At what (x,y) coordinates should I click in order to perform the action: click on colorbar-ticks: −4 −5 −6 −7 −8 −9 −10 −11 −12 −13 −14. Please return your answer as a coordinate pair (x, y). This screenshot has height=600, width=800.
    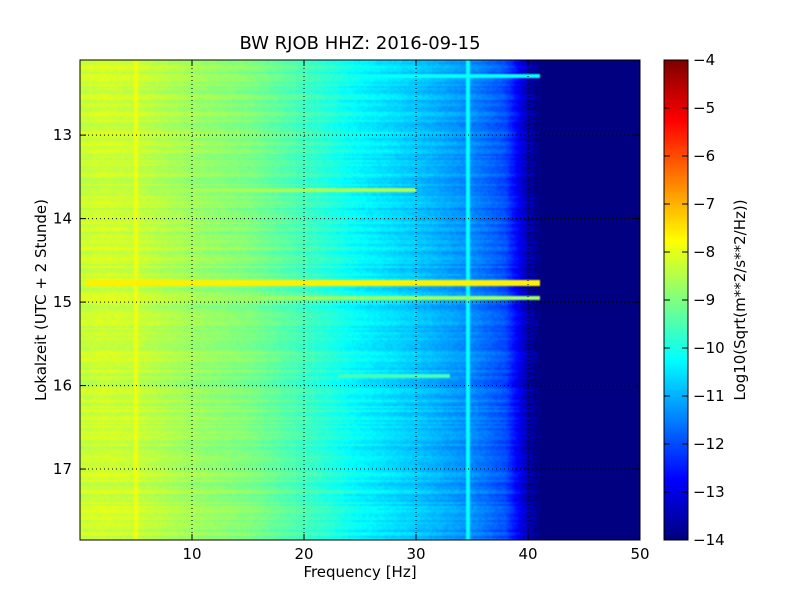
    Looking at the image, I should click on (694, 300).